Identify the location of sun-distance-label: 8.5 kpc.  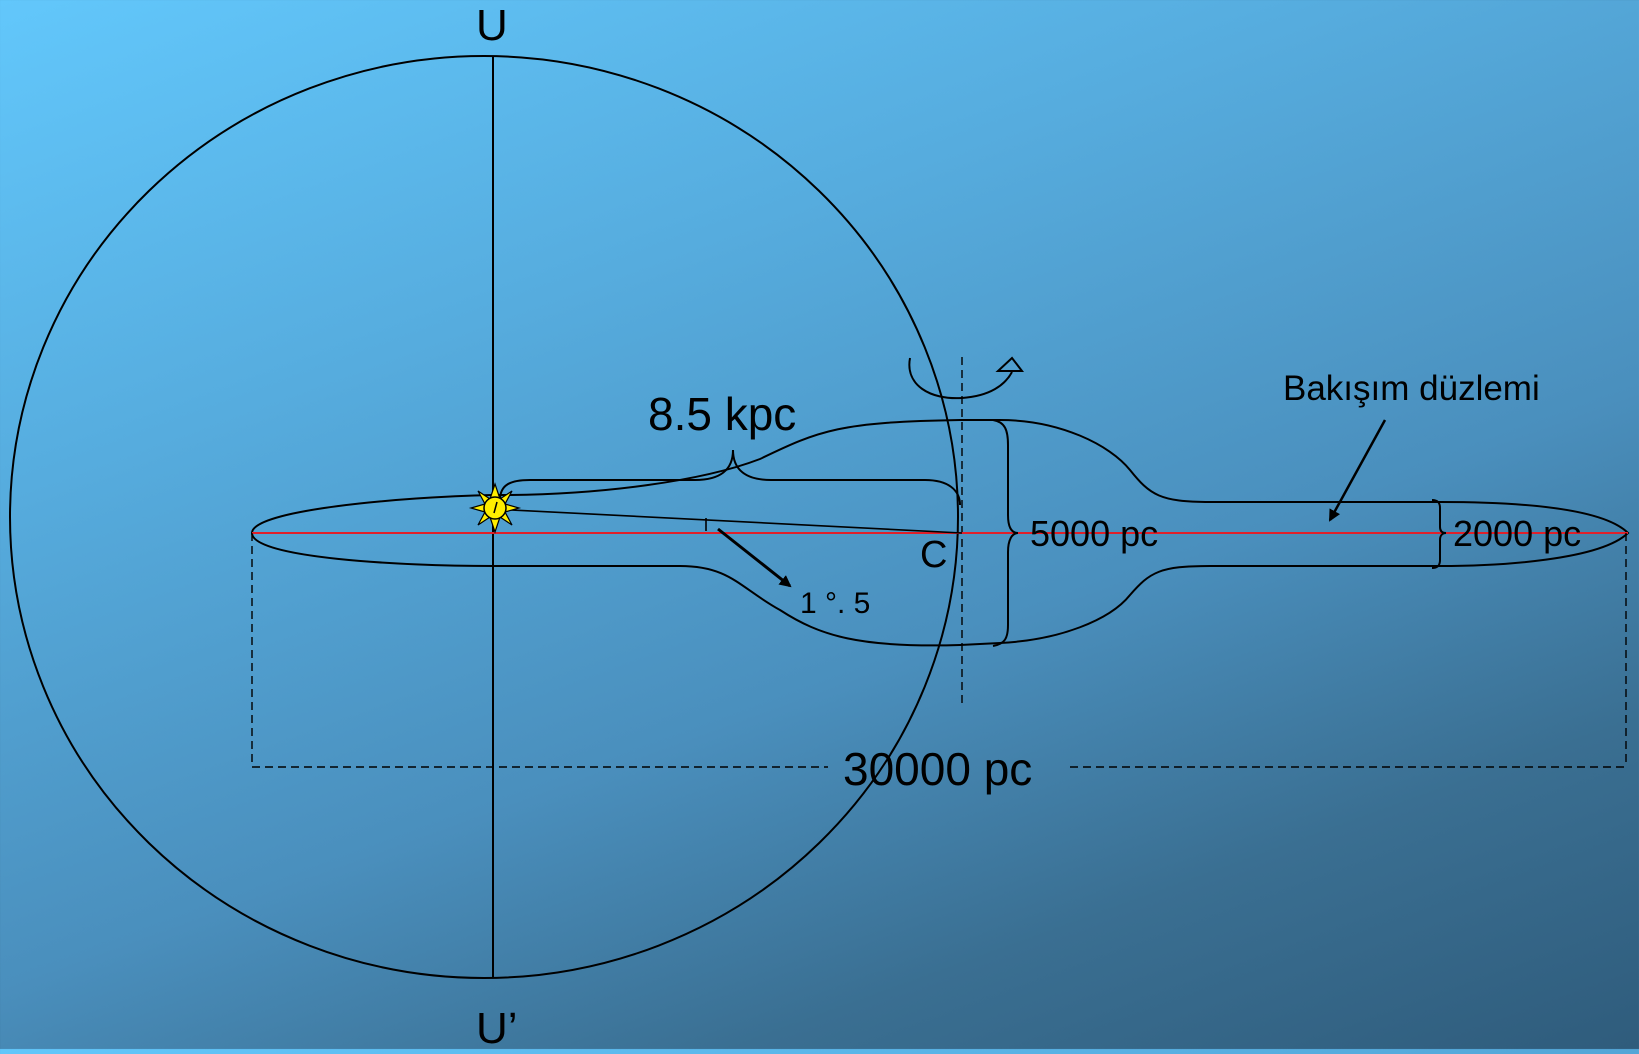
(722, 414).